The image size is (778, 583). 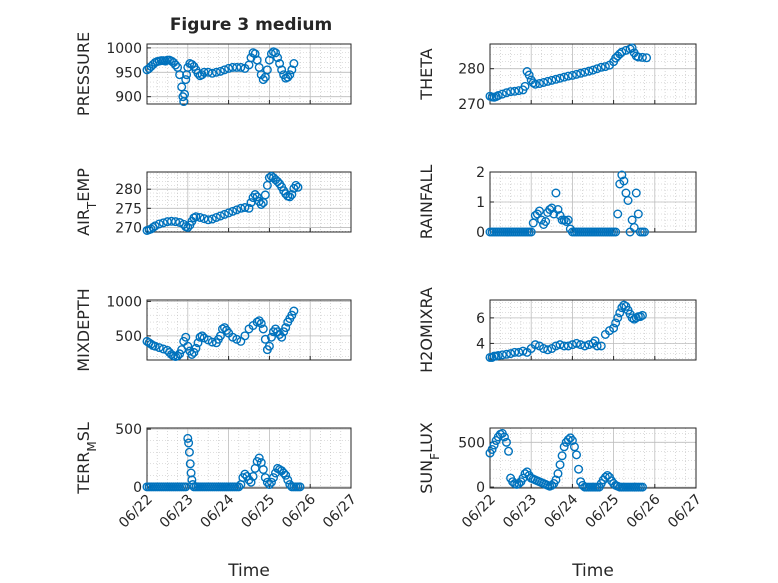 I want to click on ylabel: THETA, so click(x=426, y=74).